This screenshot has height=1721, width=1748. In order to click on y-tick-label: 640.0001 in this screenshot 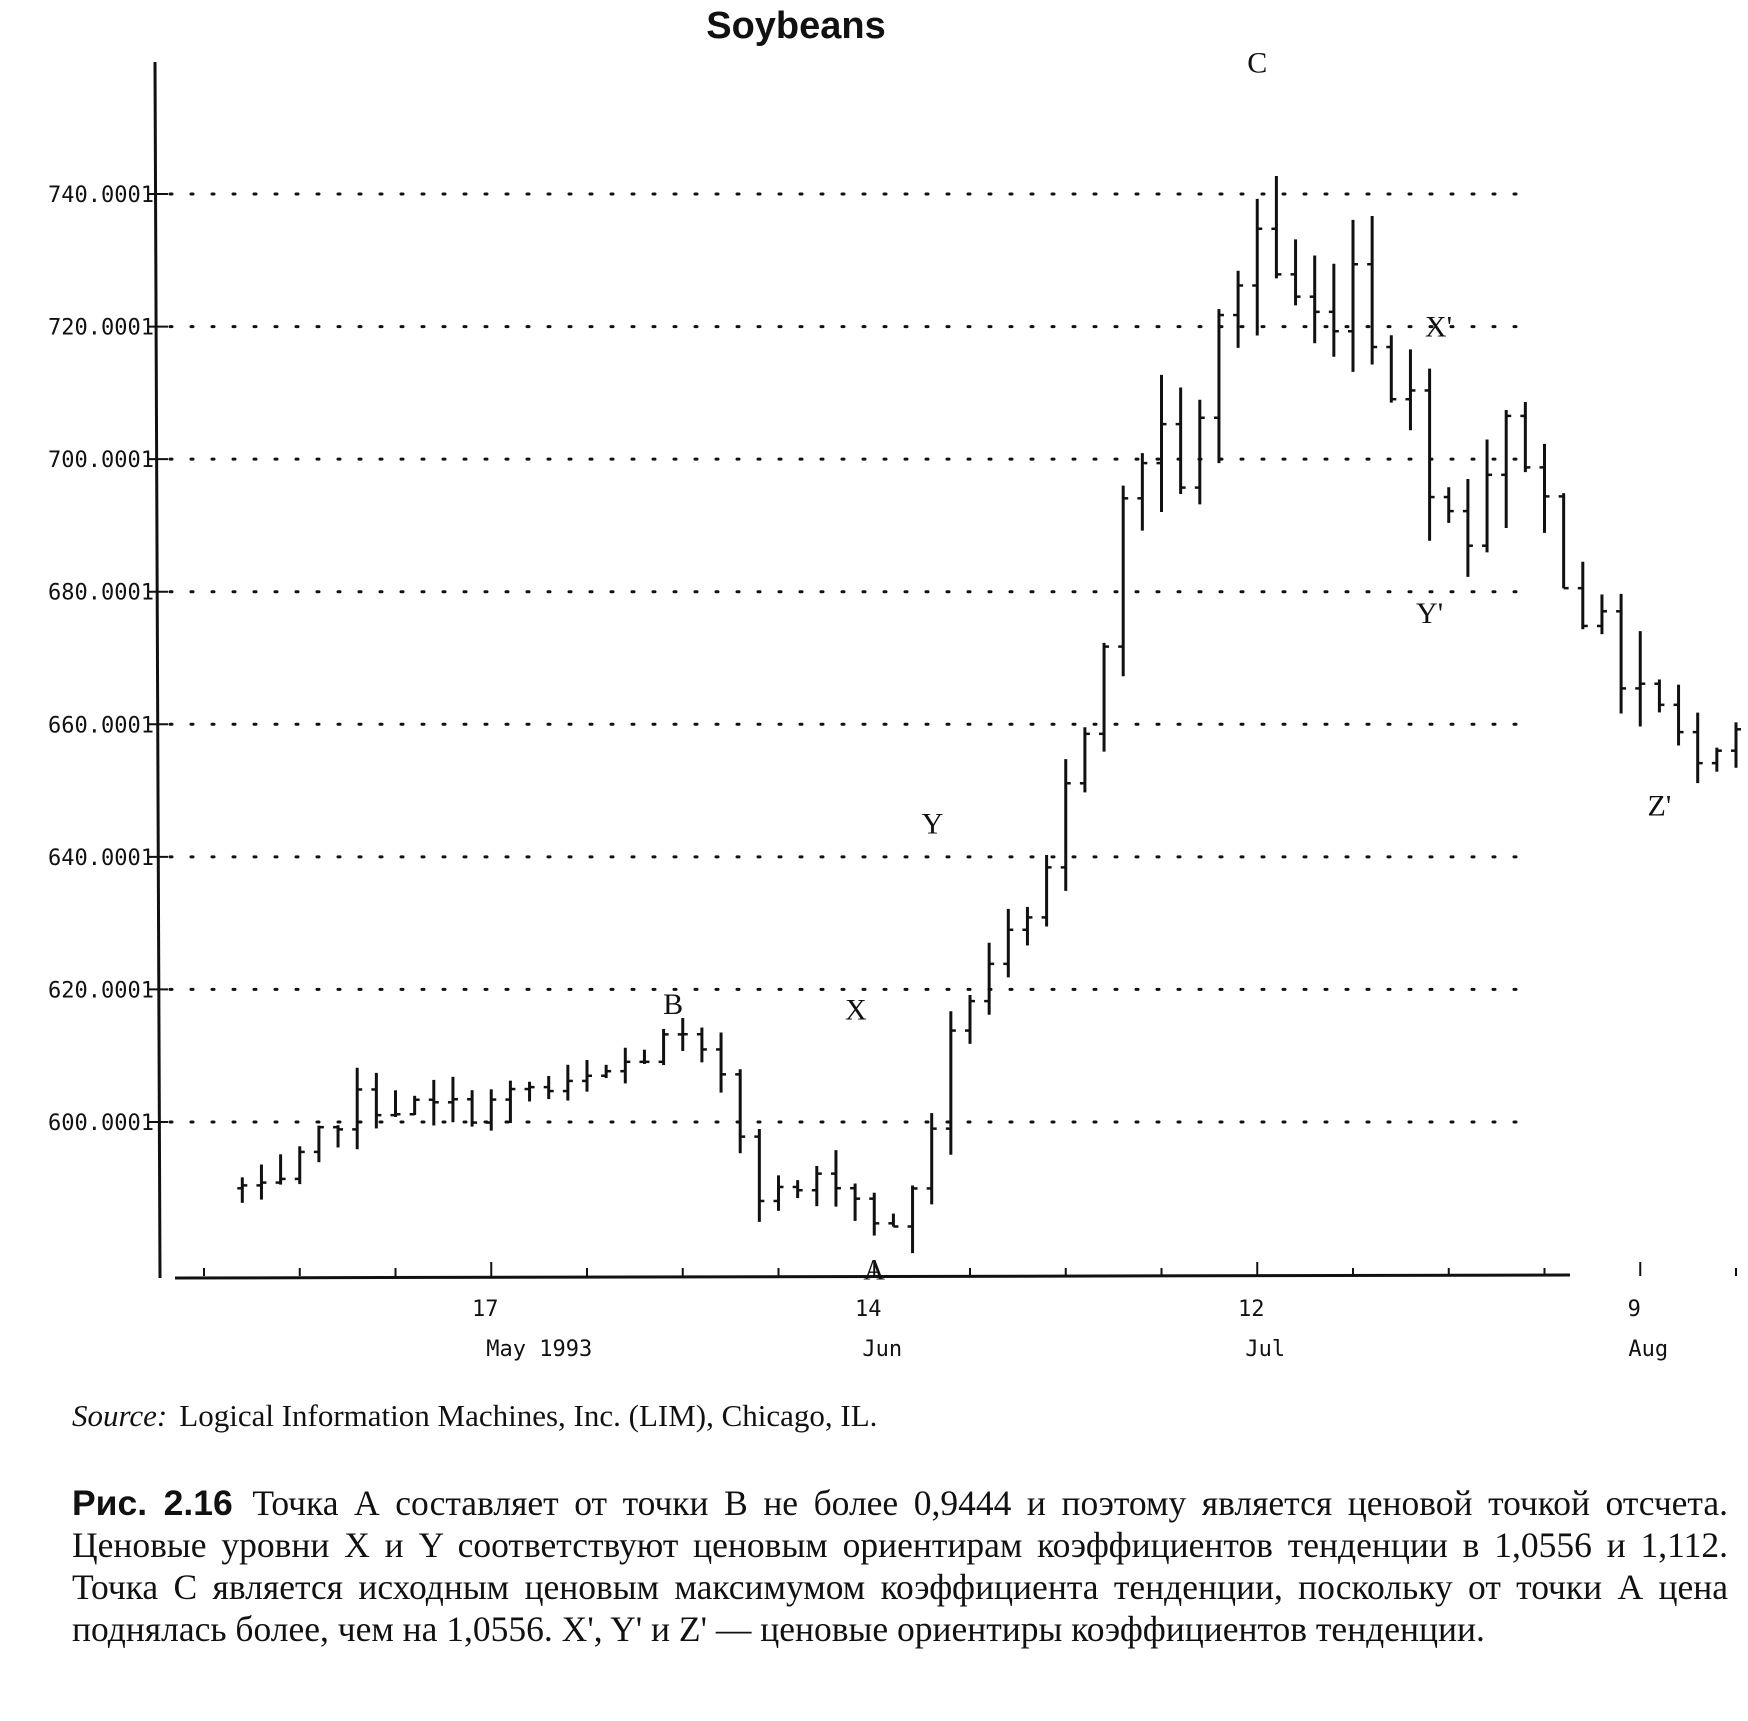, I will do `click(101, 858)`.